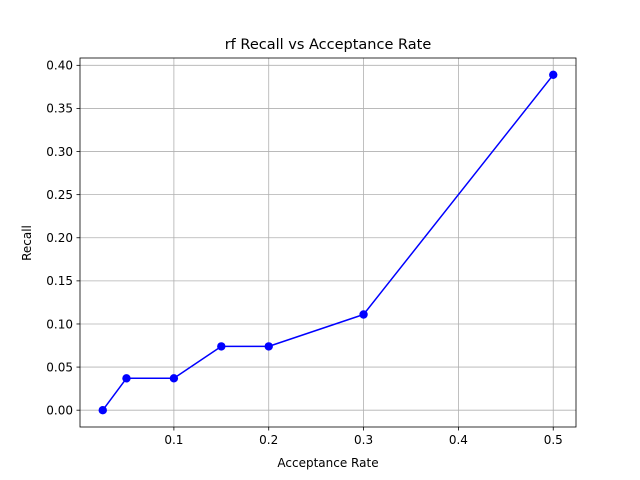 The width and height of the screenshot is (640, 480). What do you see at coordinates (59, 66) in the screenshot?
I see `y-tick-label: 0.40` at bounding box center [59, 66].